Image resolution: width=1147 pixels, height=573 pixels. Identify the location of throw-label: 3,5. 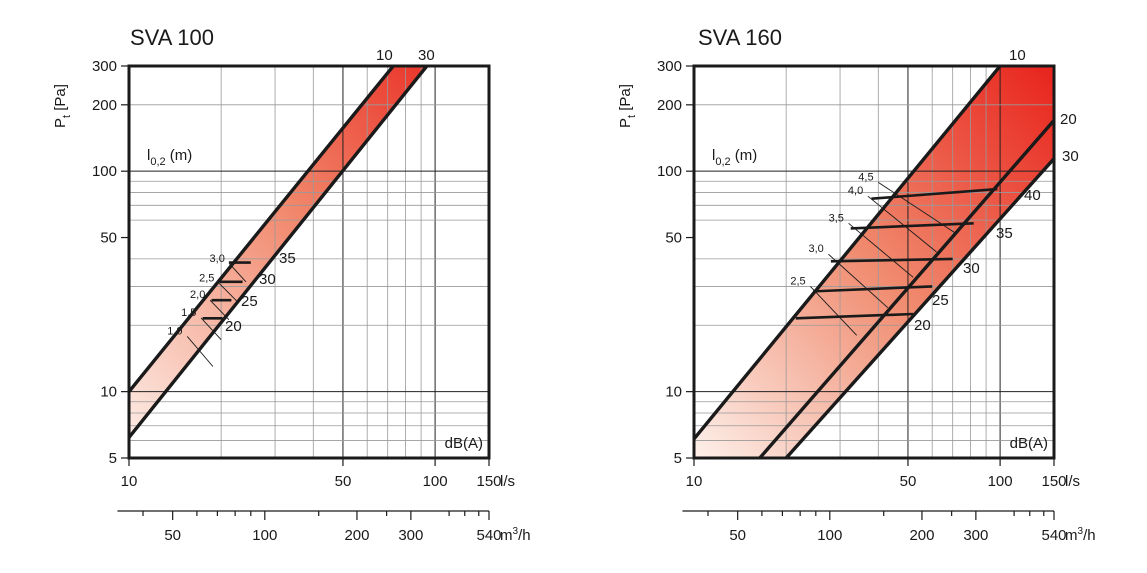
(836, 218).